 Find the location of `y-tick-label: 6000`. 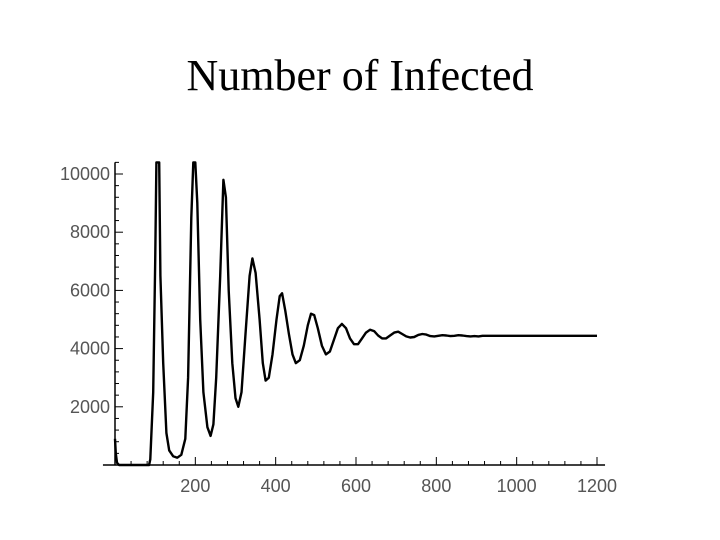

y-tick-label: 6000 is located at coordinates (90, 290).